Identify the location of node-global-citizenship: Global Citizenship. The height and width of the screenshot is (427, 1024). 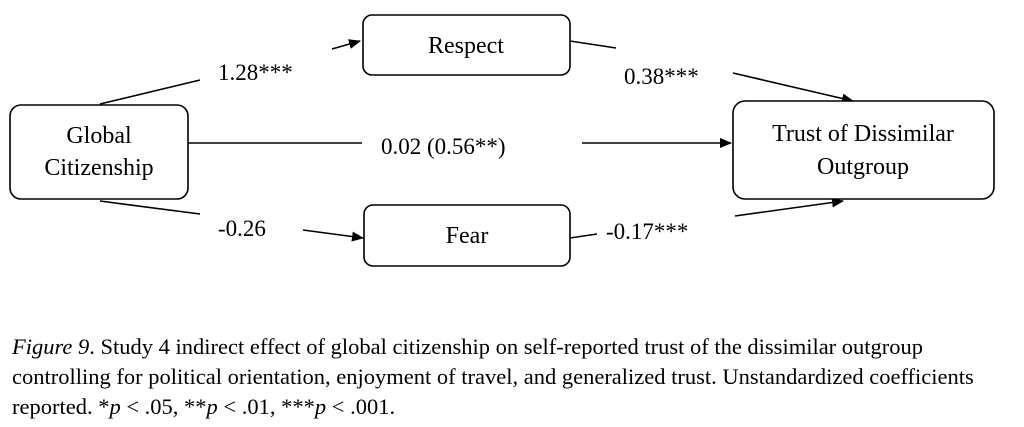
(99, 152).